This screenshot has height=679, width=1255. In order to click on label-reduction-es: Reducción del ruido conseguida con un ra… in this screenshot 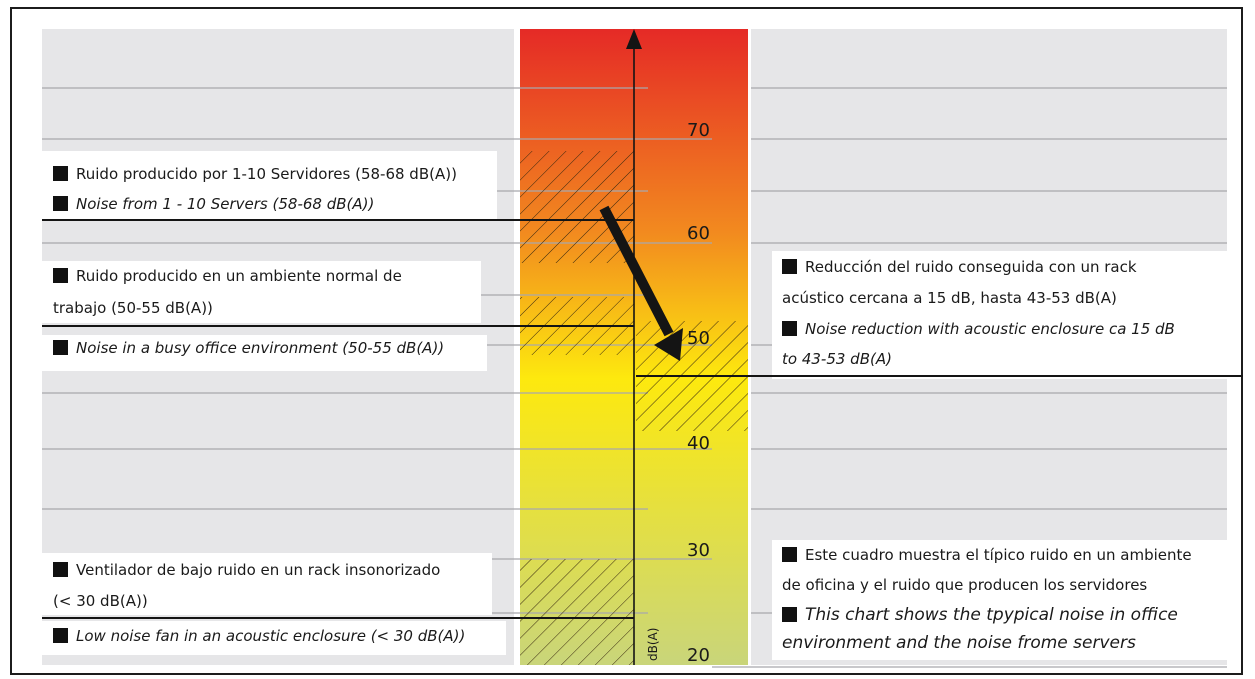, I will do `click(959, 267)`.